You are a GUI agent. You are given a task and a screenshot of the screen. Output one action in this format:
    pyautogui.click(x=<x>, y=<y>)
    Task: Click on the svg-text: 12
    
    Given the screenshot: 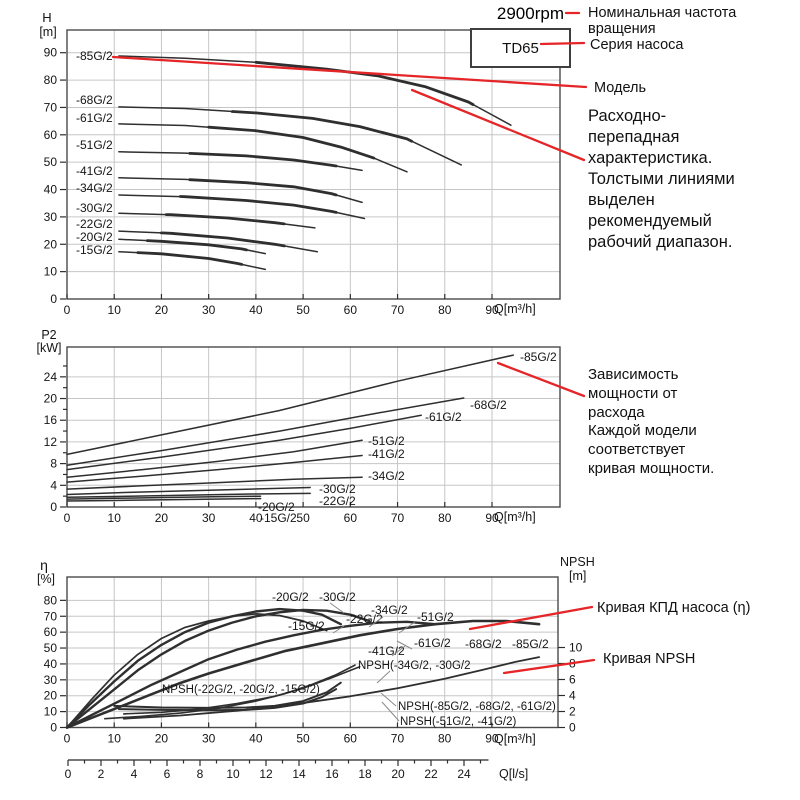 What is the action you would take?
    pyautogui.click(x=51, y=442)
    